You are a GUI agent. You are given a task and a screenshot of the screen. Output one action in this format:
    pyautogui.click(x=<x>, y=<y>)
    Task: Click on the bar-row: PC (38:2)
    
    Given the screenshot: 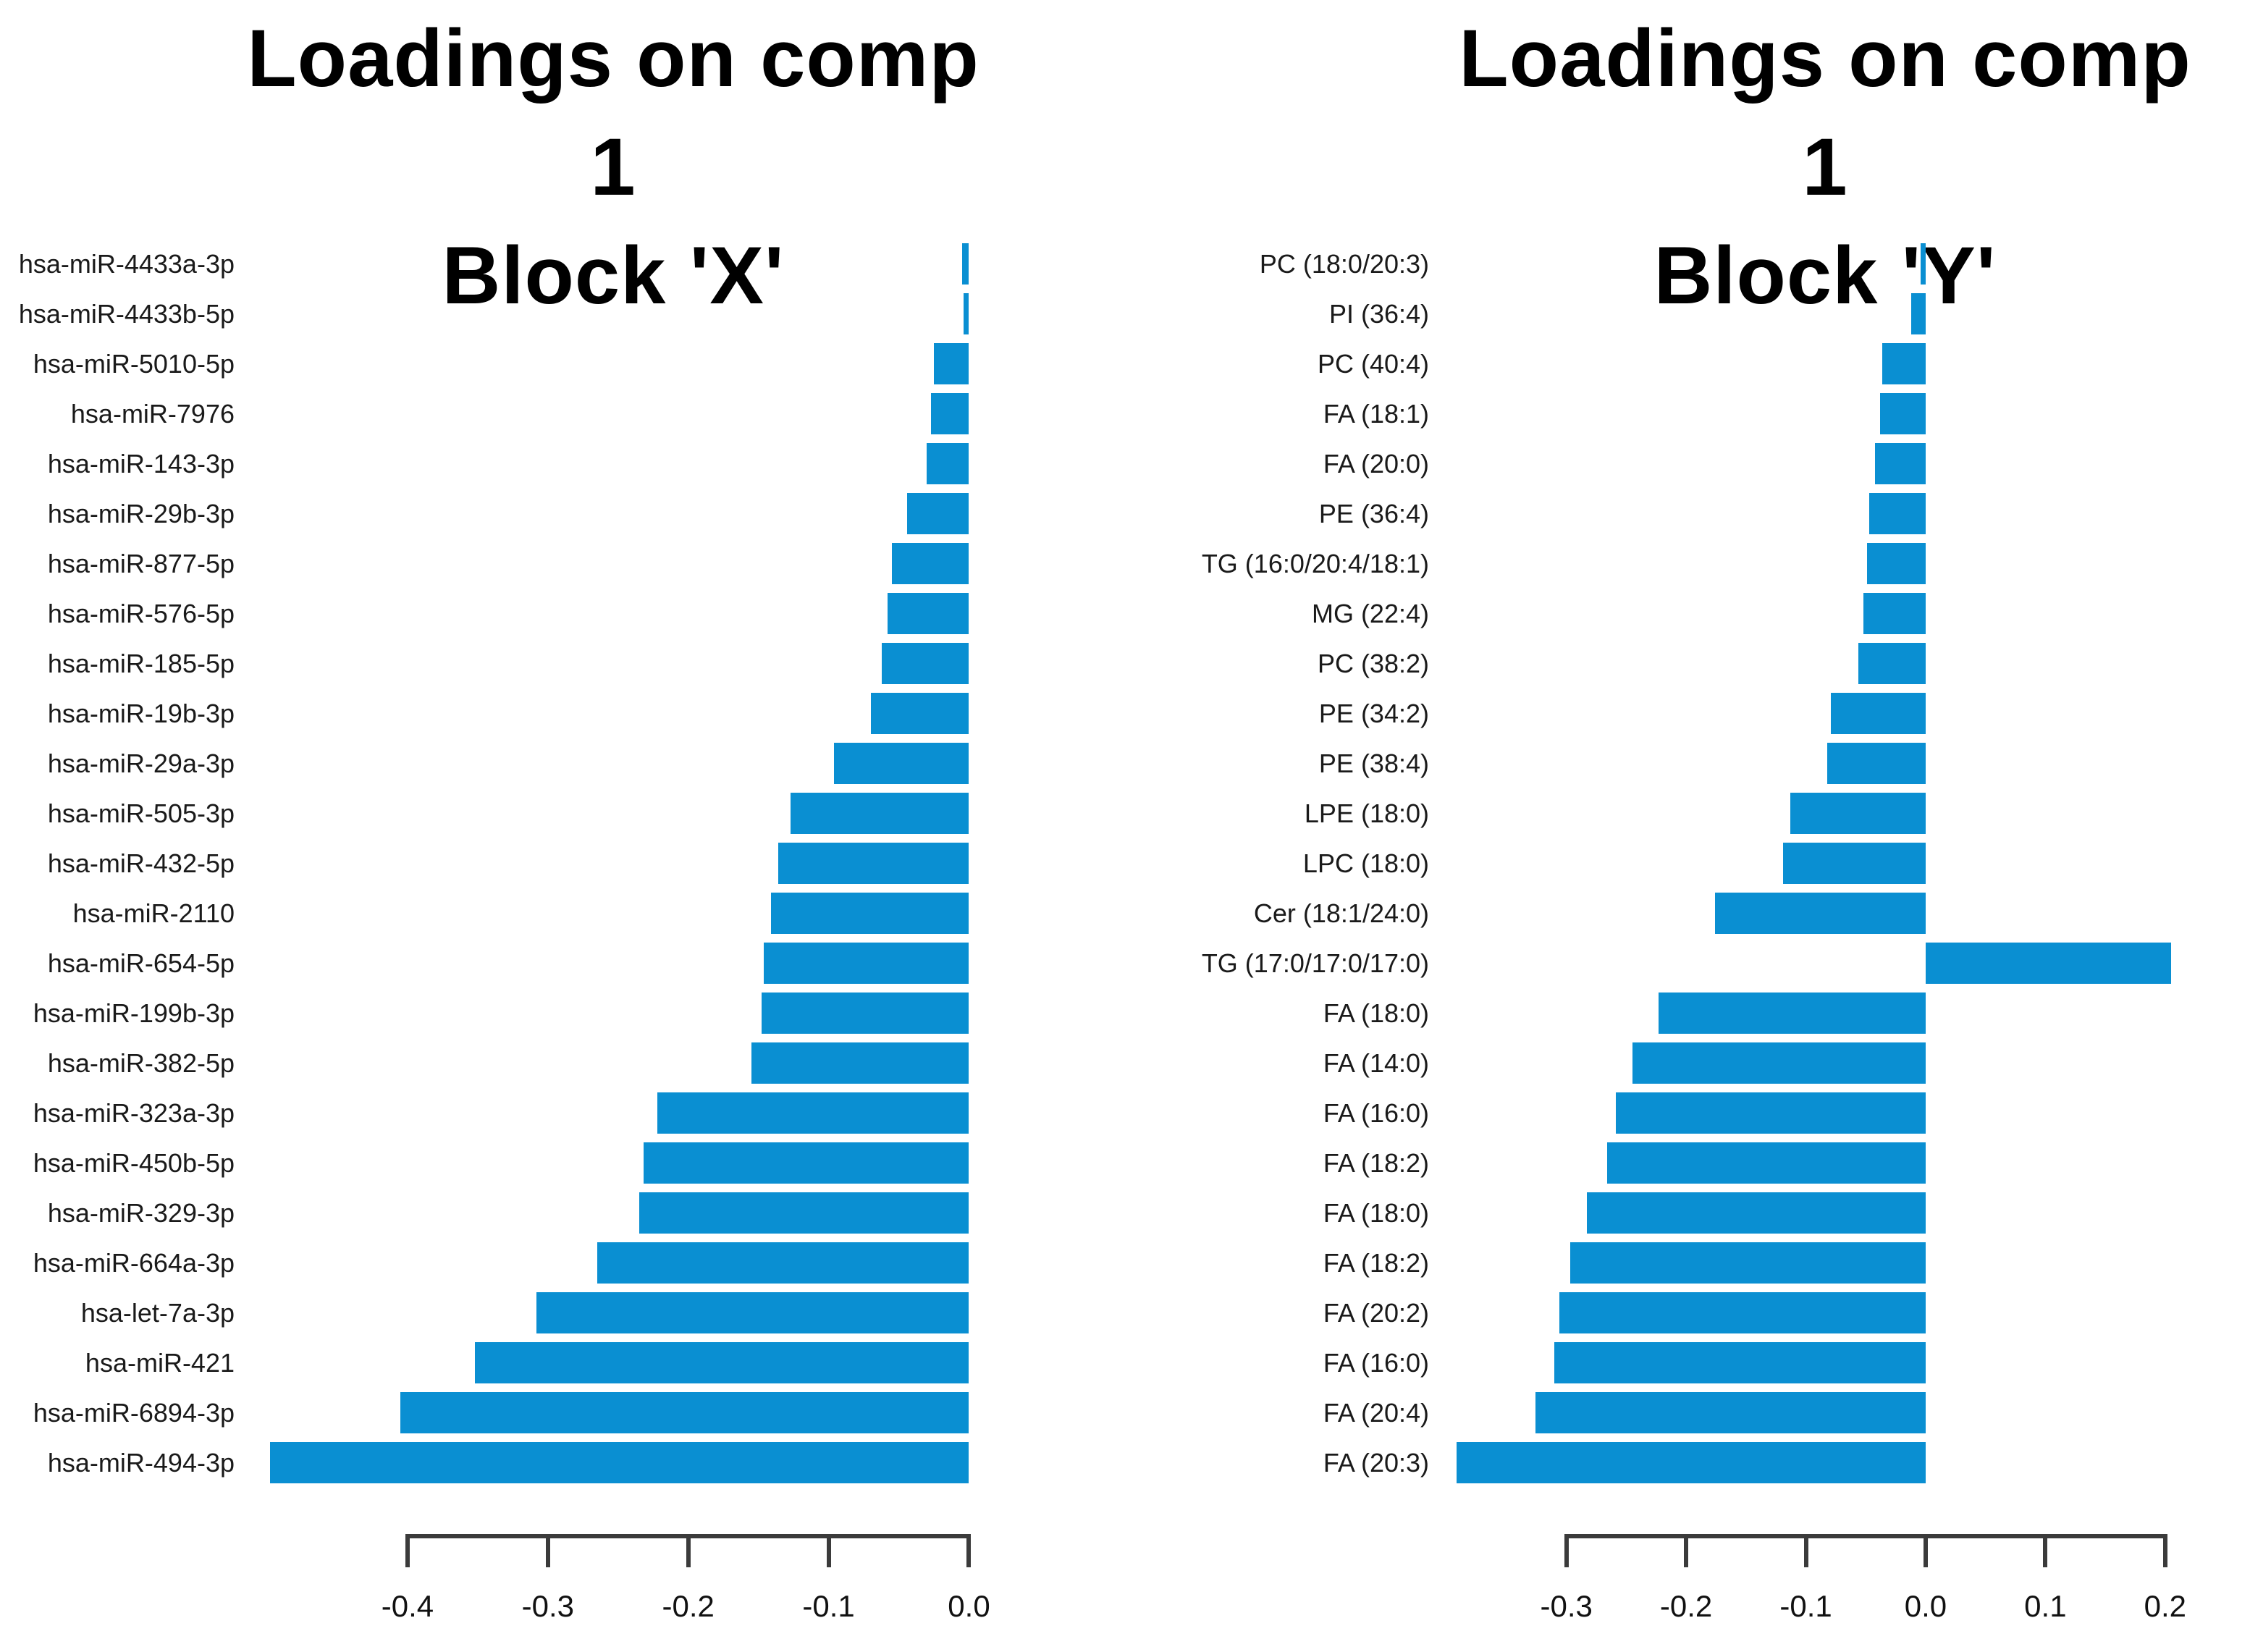 What is the action you would take?
    pyautogui.click(x=1687, y=664)
    